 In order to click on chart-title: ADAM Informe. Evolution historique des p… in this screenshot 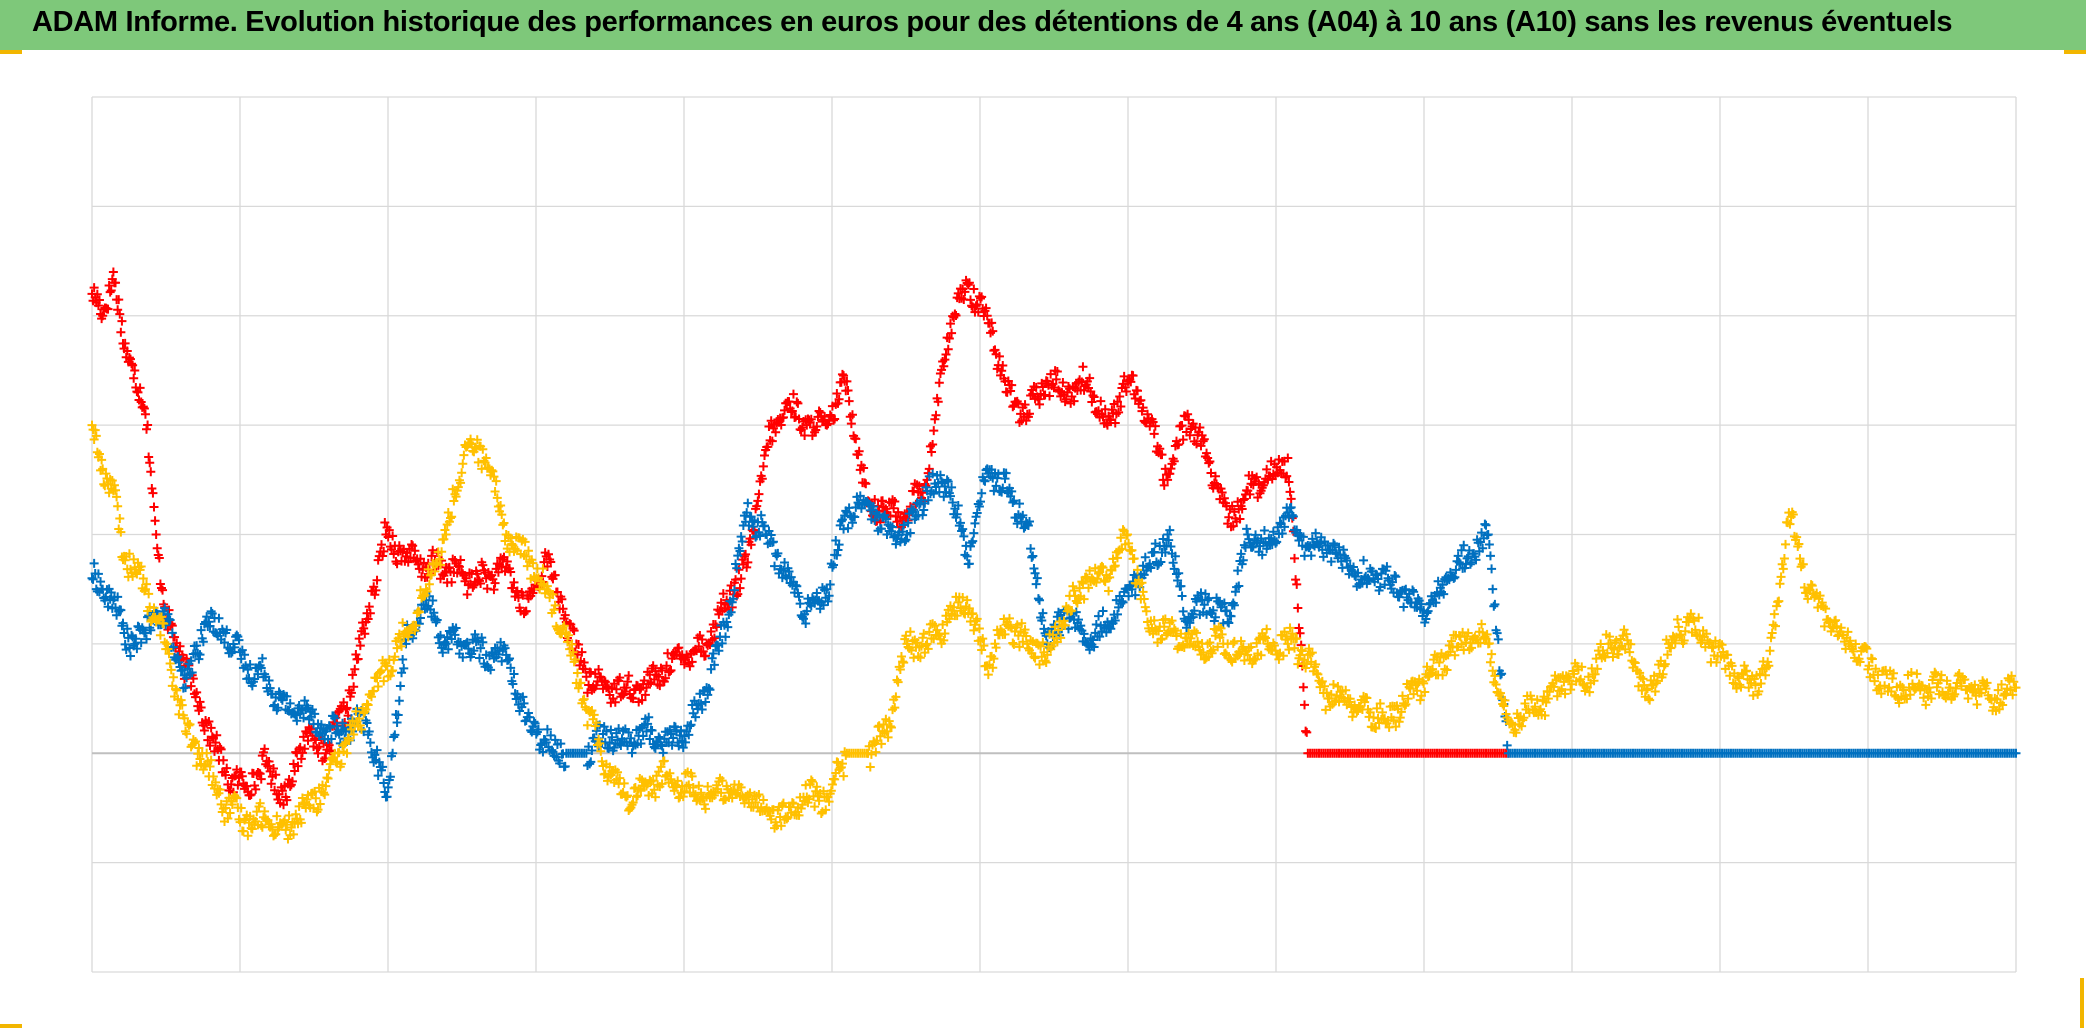, I will do `click(992, 22)`.